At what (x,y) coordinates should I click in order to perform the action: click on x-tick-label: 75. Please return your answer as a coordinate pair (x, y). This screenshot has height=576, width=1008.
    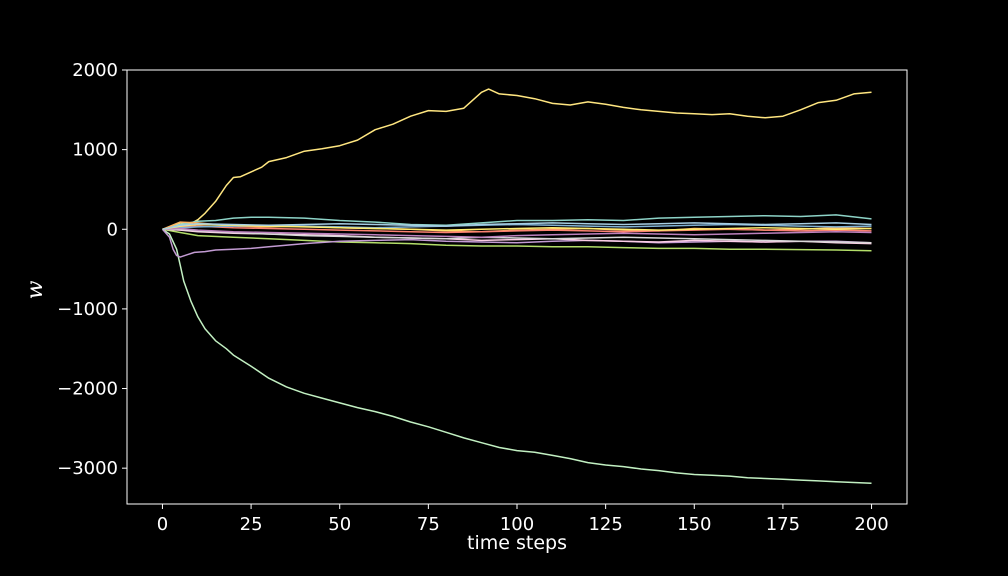
    Looking at the image, I should click on (428, 524).